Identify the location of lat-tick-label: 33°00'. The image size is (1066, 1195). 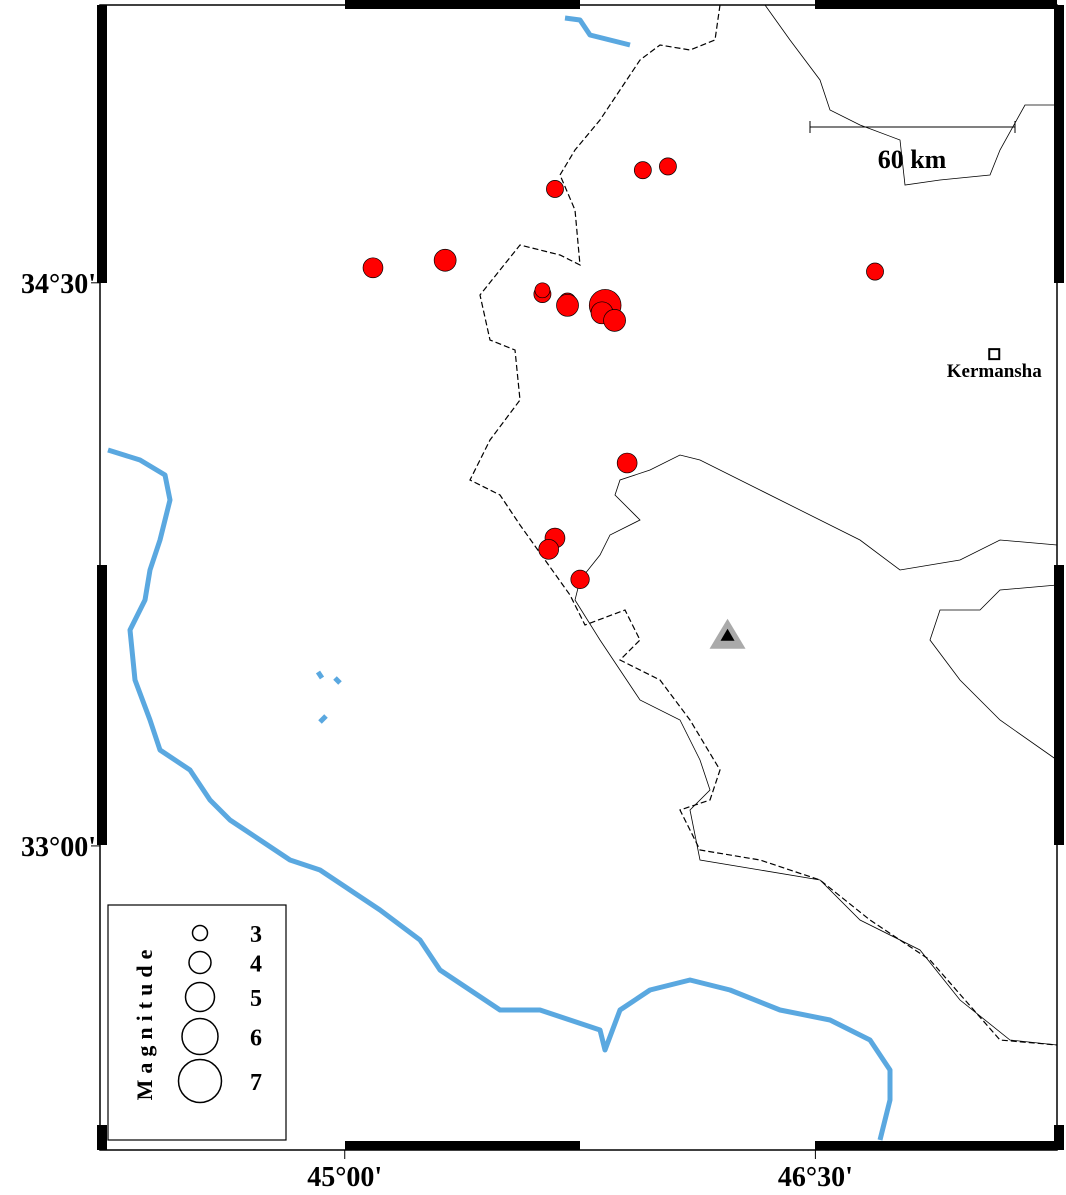
(58, 847).